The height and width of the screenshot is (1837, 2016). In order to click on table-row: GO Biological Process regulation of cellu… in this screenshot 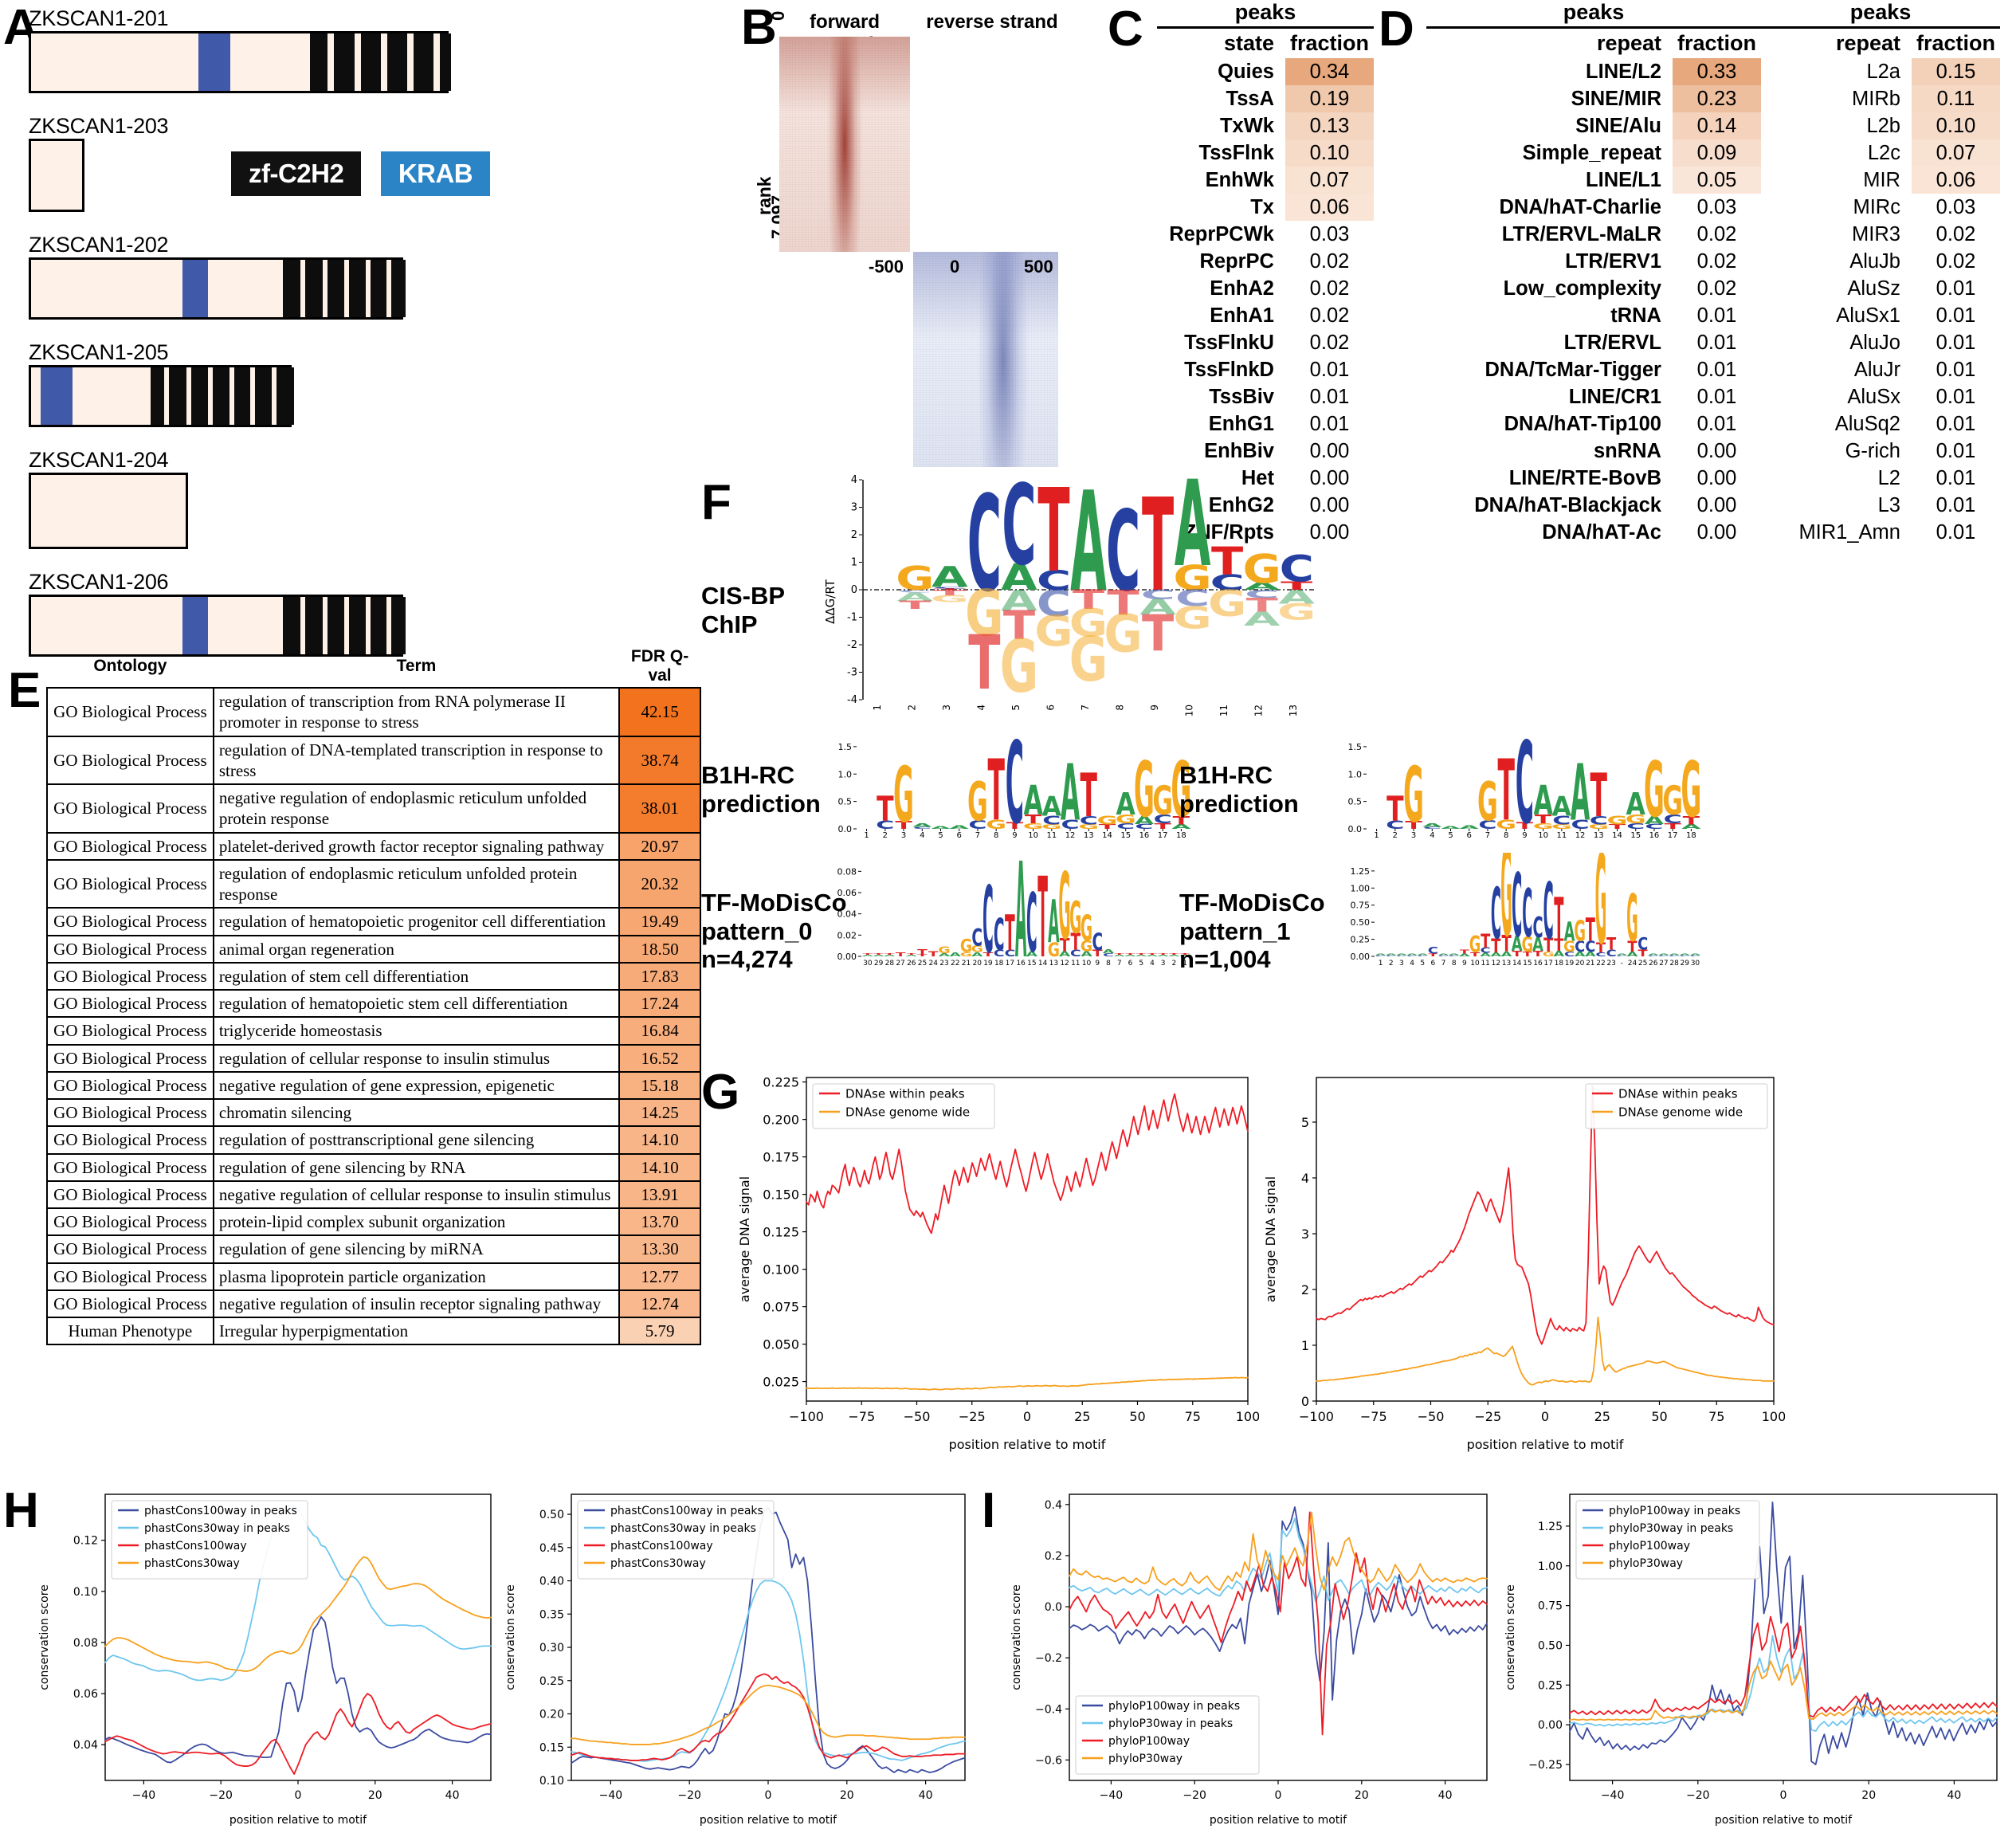, I will do `click(373, 1058)`.